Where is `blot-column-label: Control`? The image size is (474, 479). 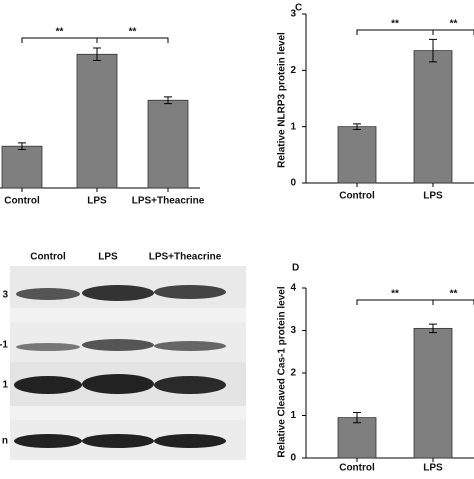 blot-column-label: Control is located at coordinates (48, 257).